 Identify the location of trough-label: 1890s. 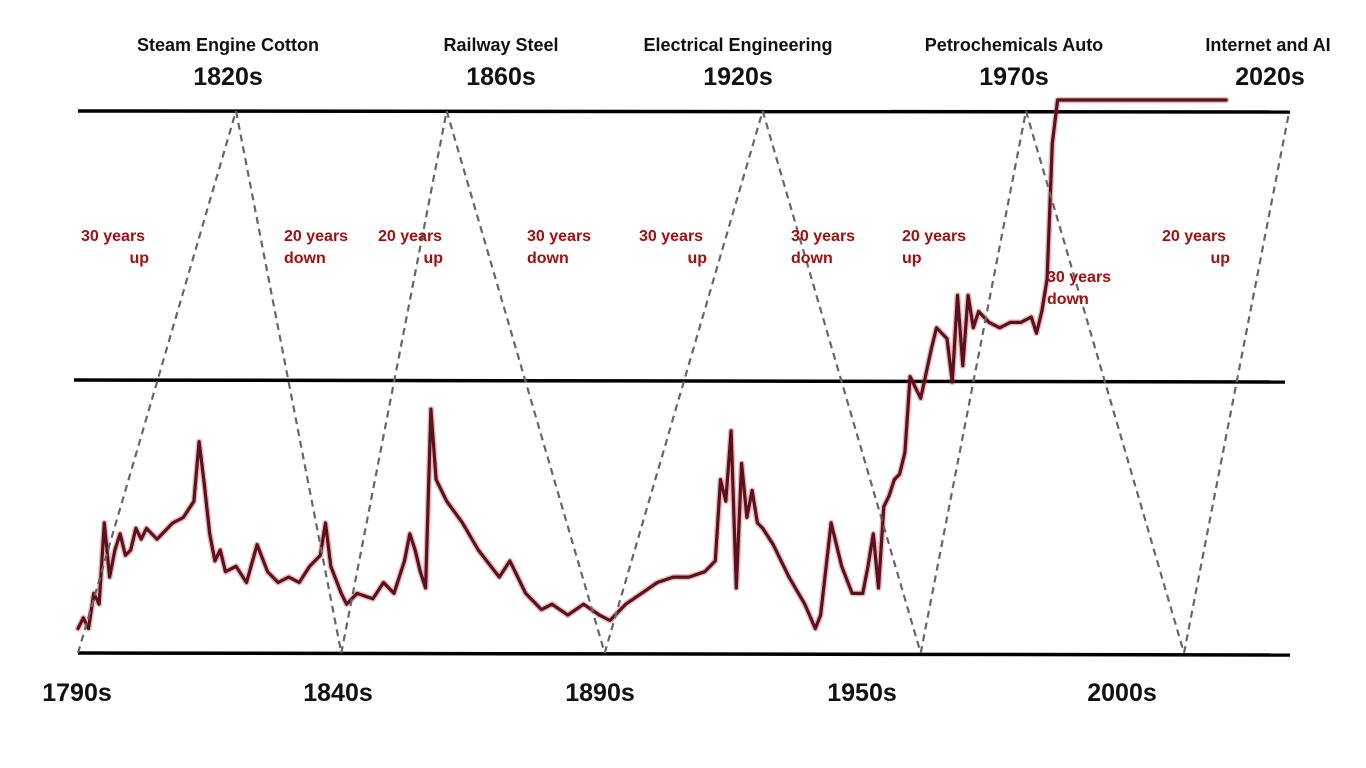
(600, 693).